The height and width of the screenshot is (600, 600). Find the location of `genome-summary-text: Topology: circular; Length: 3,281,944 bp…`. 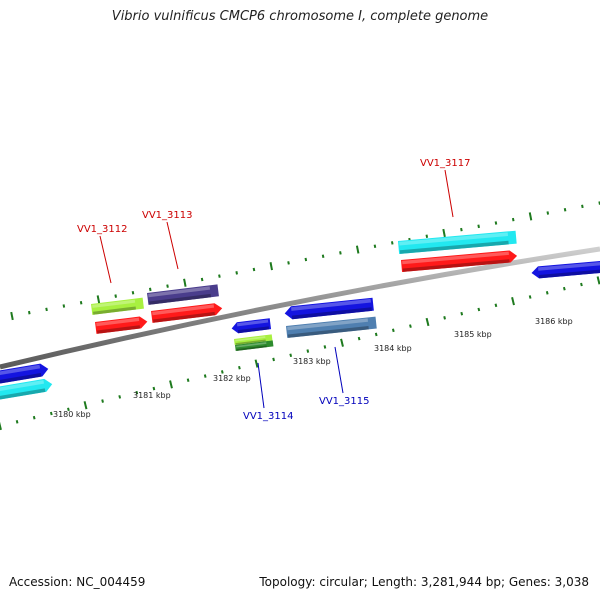

genome-summary-text: Topology: circular; Length: 3,281,944 bp… is located at coordinates (424, 582).